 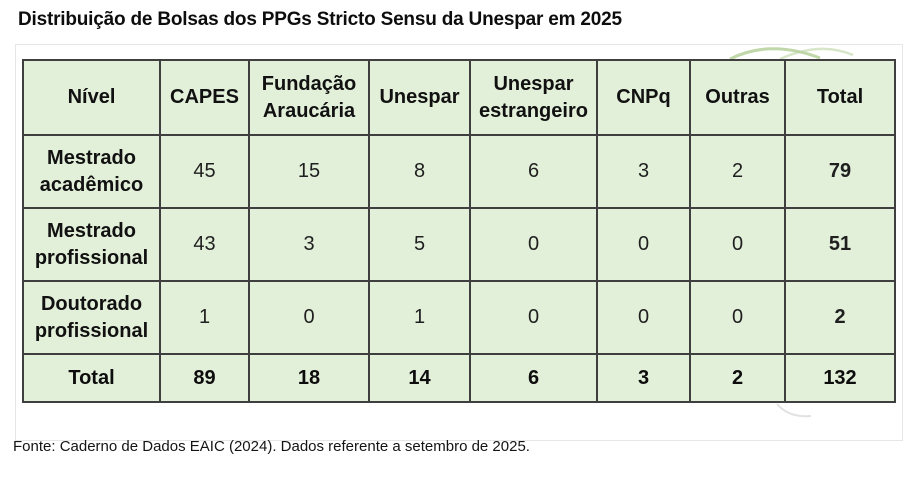 I want to click on row-total-cell: 79, so click(x=840, y=171).